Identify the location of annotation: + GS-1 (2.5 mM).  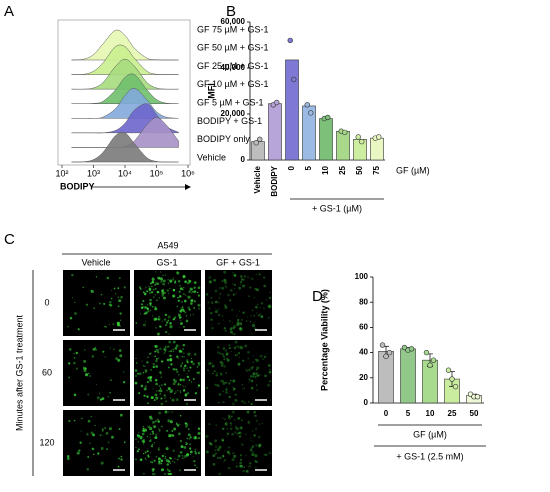
(429, 456).